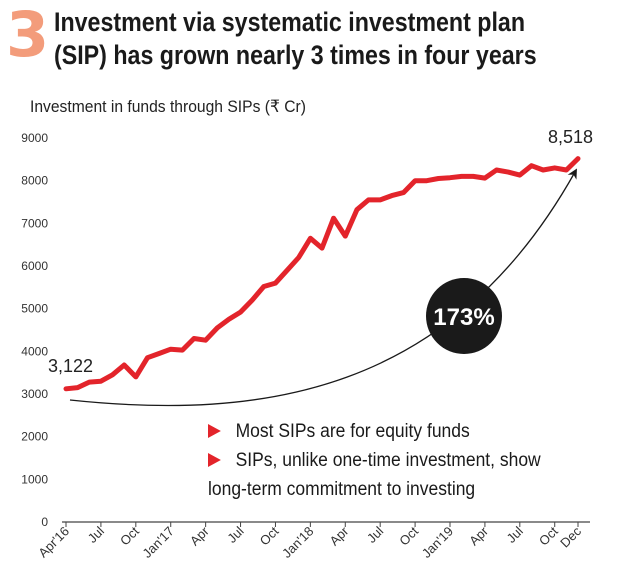 This screenshot has width=635, height=588. What do you see at coordinates (342, 489) in the screenshot?
I see `note-text: long-term commitment to investing` at bounding box center [342, 489].